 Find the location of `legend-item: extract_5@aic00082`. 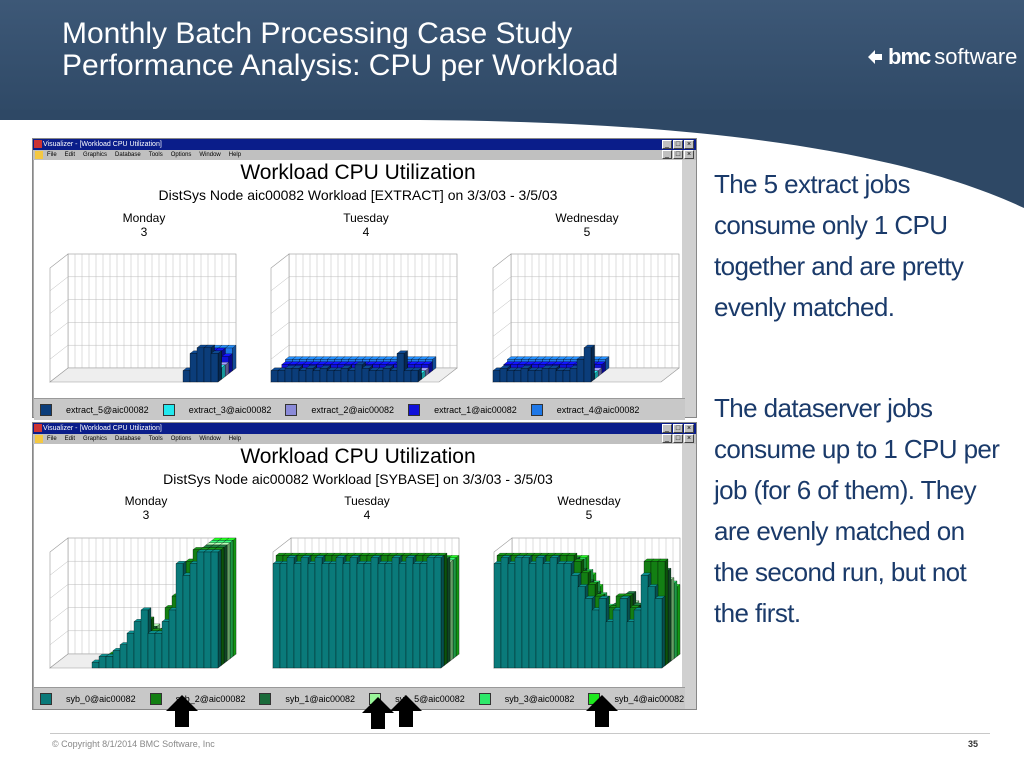

legend-item: extract_5@aic00082 is located at coordinates (94, 409).